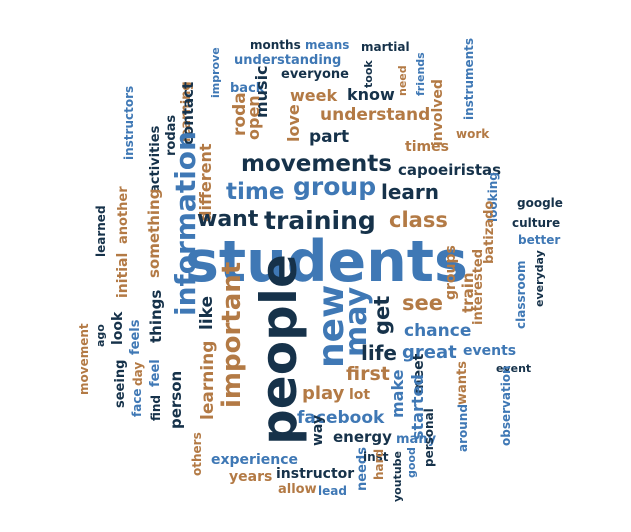 The height and width of the screenshot is (532, 631). What do you see at coordinates (320, 220) in the screenshot?
I see `word-training: training` at bounding box center [320, 220].